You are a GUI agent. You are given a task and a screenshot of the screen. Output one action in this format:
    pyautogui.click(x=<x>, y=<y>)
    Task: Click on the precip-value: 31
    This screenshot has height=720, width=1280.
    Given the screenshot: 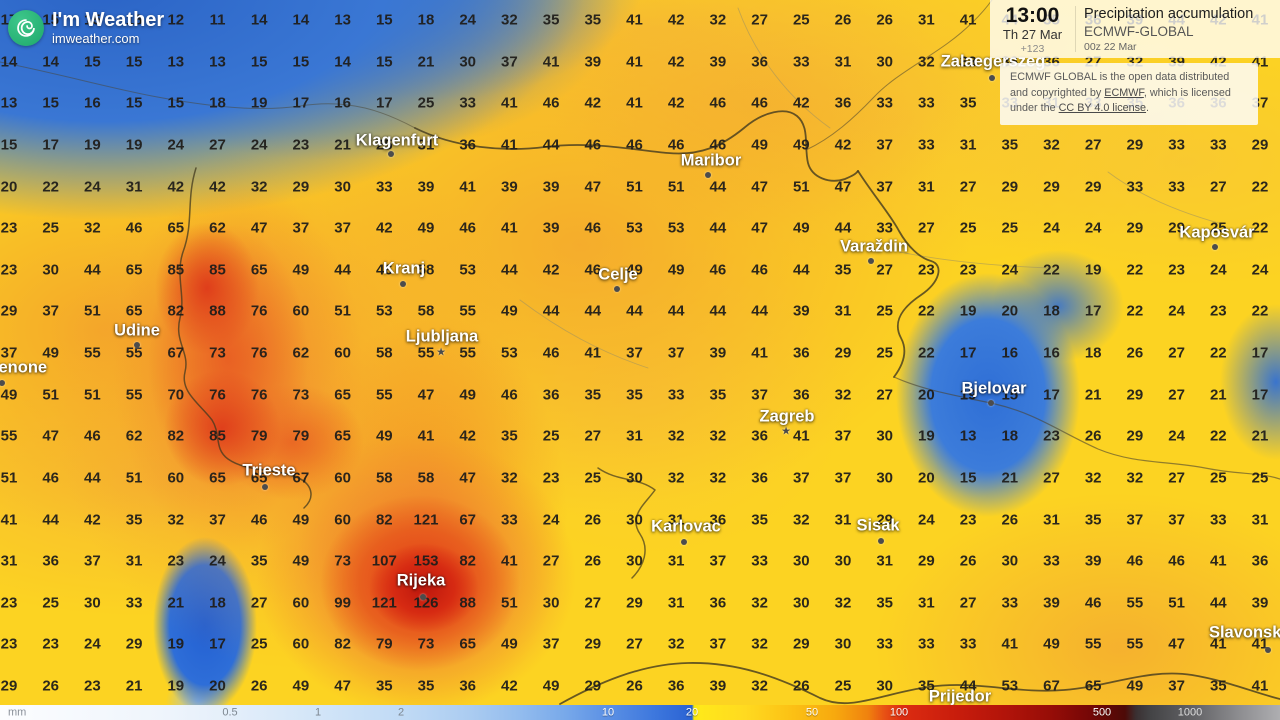 What is the action you would take?
    pyautogui.click(x=426, y=145)
    